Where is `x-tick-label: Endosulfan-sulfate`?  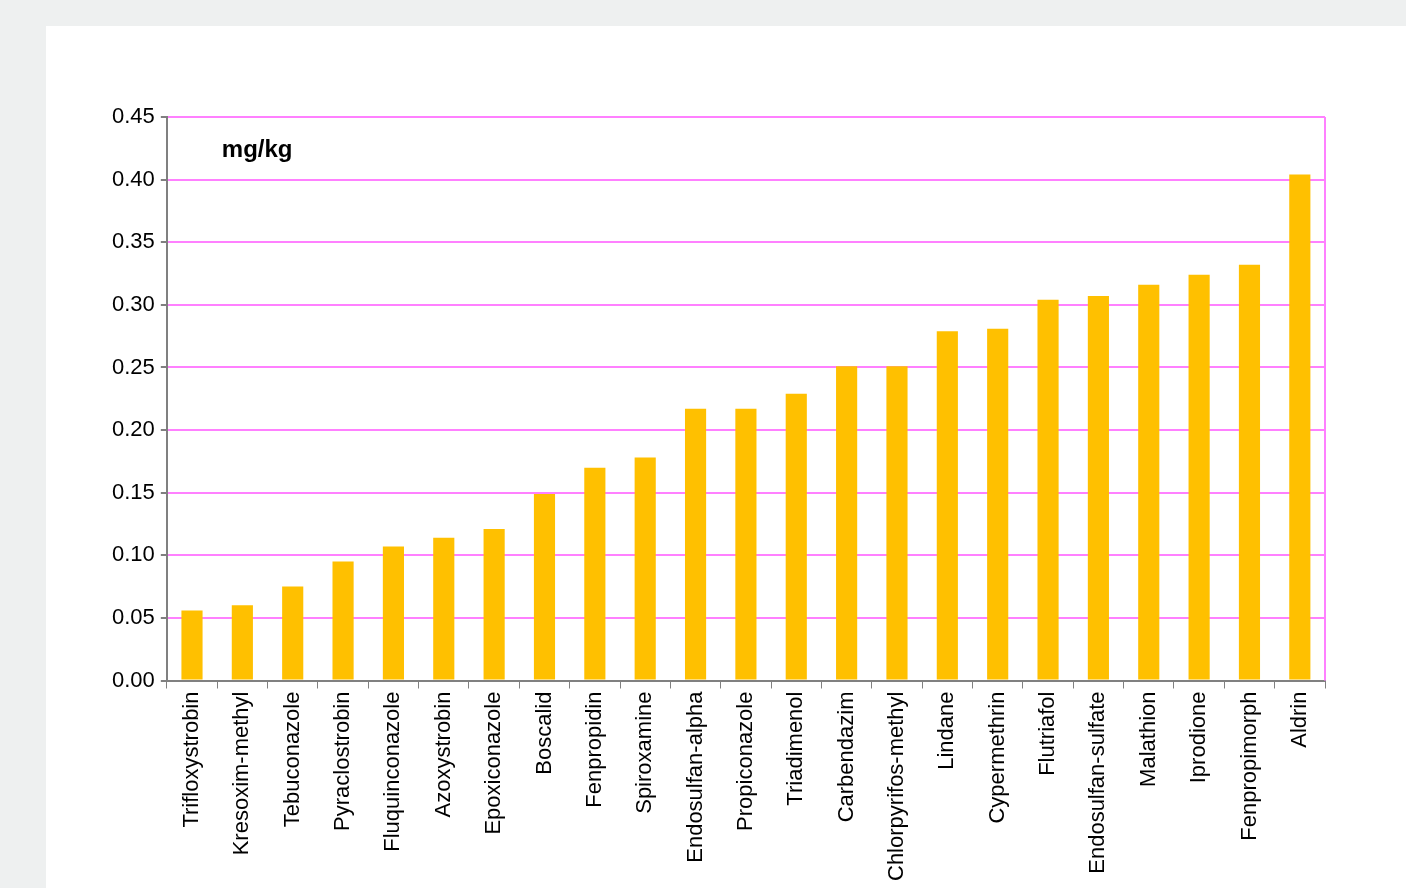
x-tick-label: Endosulfan-sulfate is located at coordinates (1097, 782).